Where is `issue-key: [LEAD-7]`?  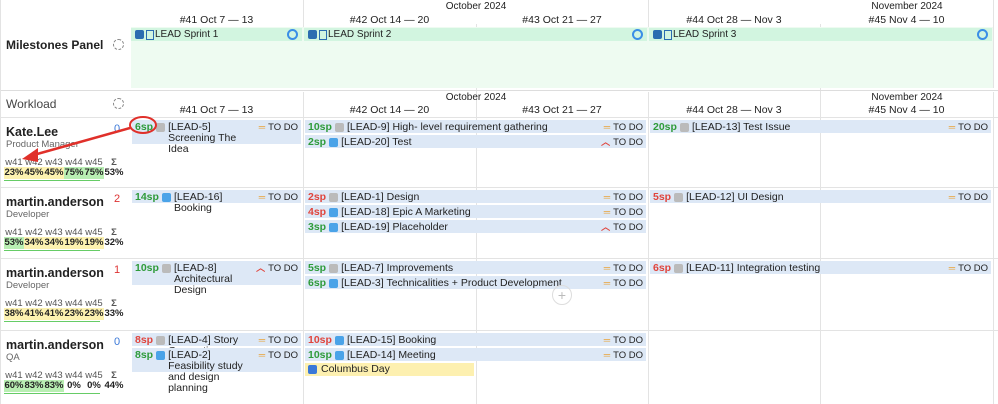
issue-key: [LEAD-7] is located at coordinates (362, 268).